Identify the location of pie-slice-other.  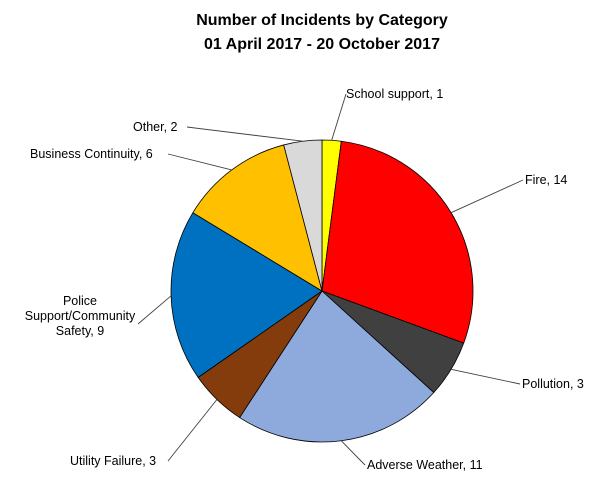
(303, 215).